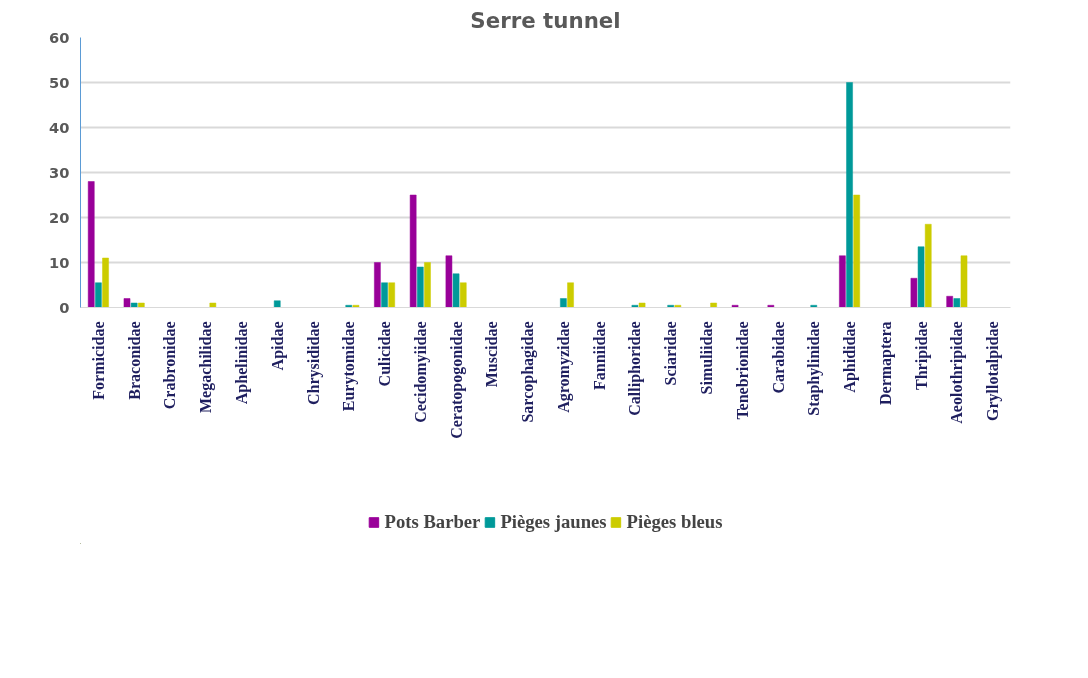 This screenshot has height=678, width=1088. I want to click on y-tick-label: 50, so click(59, 82).